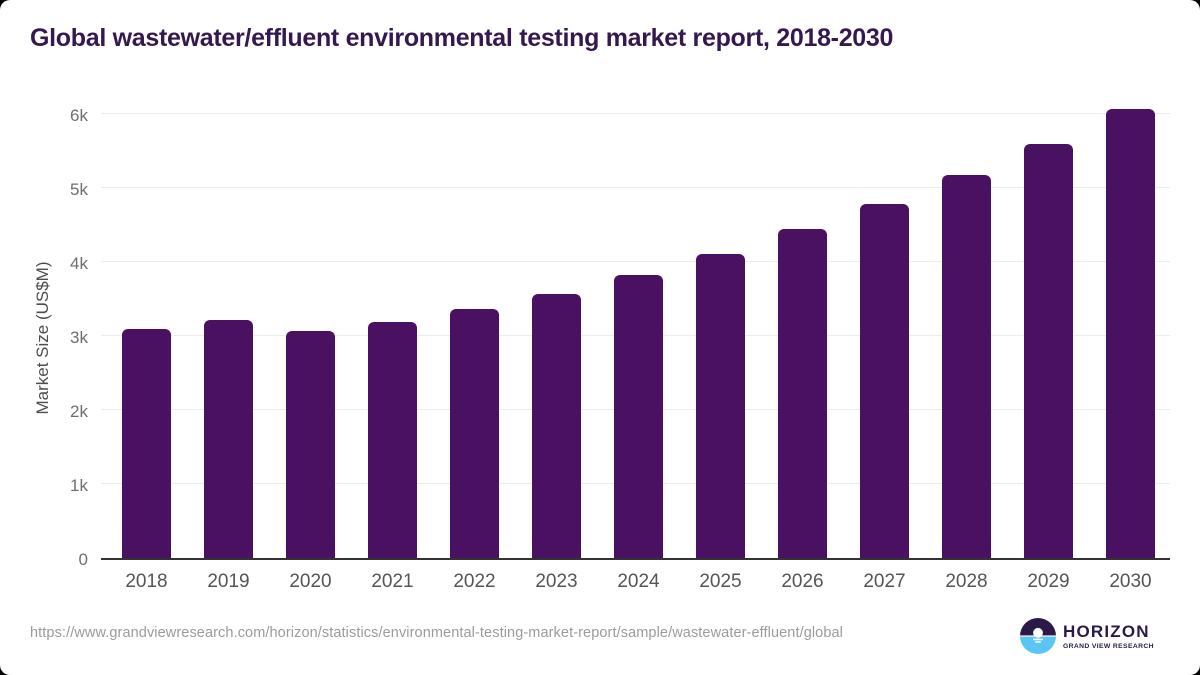 Image resolution: width=1200 pixels, height=675 pixels. Describe the element at coordinates (79, 189) in the screenshot. I see `y-tick-5k: 5k` at that location.